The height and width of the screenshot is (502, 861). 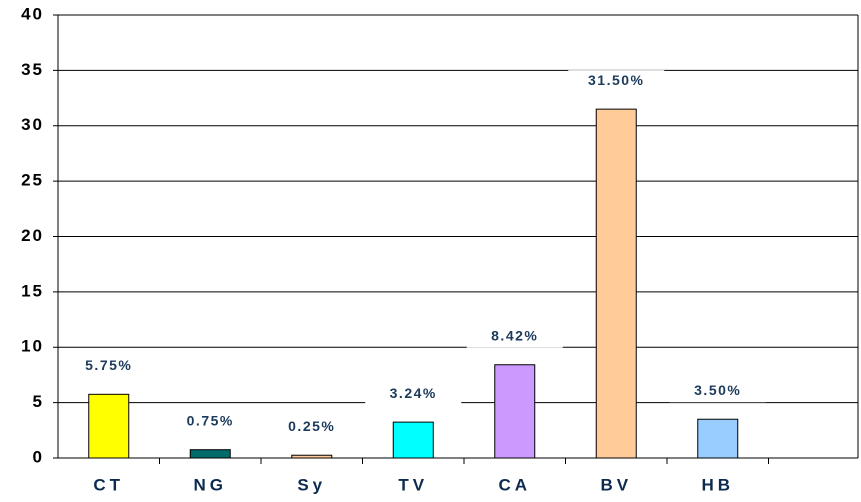 What do you see at coordinates (616, 484) in the screenshot?
I see `x-tick-label: BV` at bounding box center [616, 484].